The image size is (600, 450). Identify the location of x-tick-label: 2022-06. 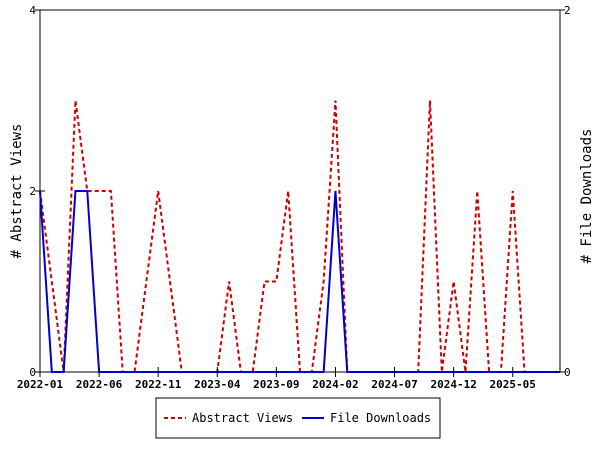
(99, 384).